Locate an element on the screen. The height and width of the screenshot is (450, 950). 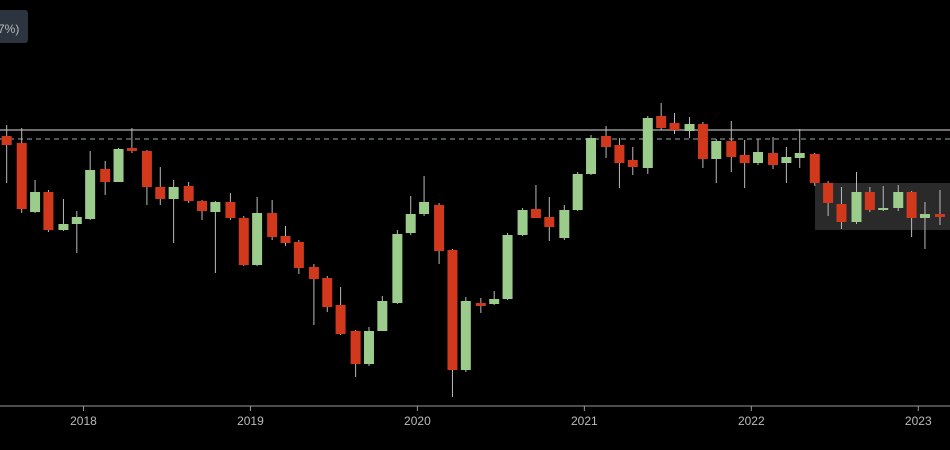
x-tick-label: 2022 is located at coordinates (751, 421).